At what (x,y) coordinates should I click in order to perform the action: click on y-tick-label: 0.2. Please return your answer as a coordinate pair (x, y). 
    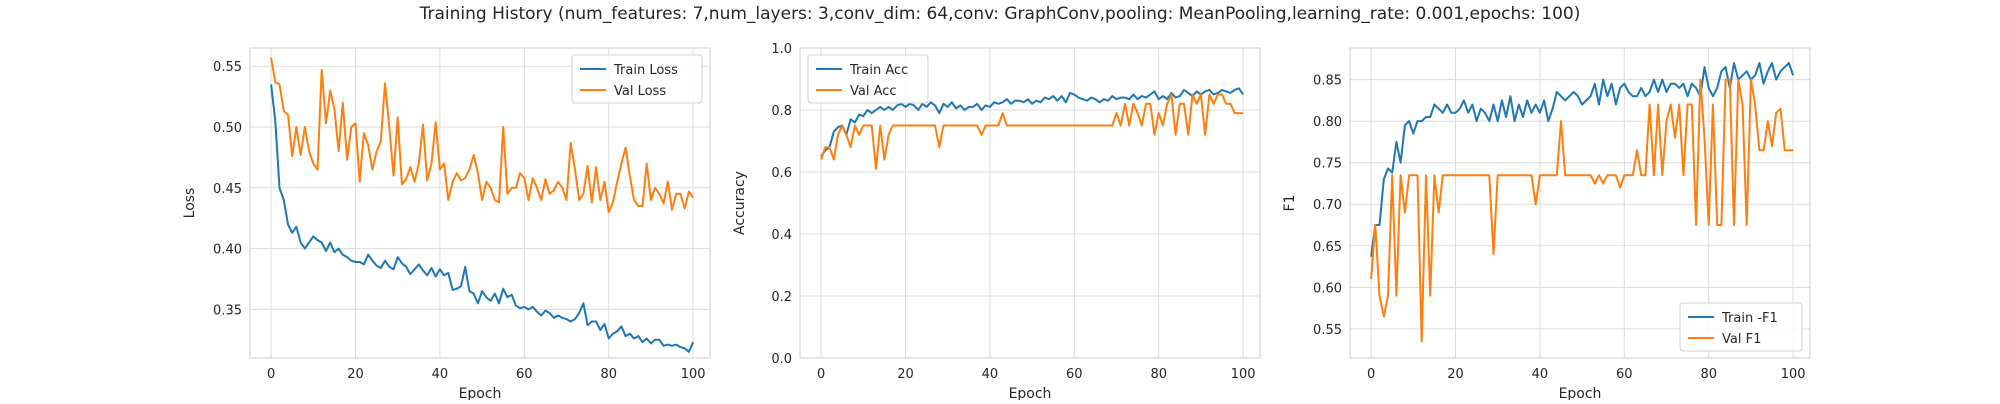
    Looking at the image, I should click on (781, 297).